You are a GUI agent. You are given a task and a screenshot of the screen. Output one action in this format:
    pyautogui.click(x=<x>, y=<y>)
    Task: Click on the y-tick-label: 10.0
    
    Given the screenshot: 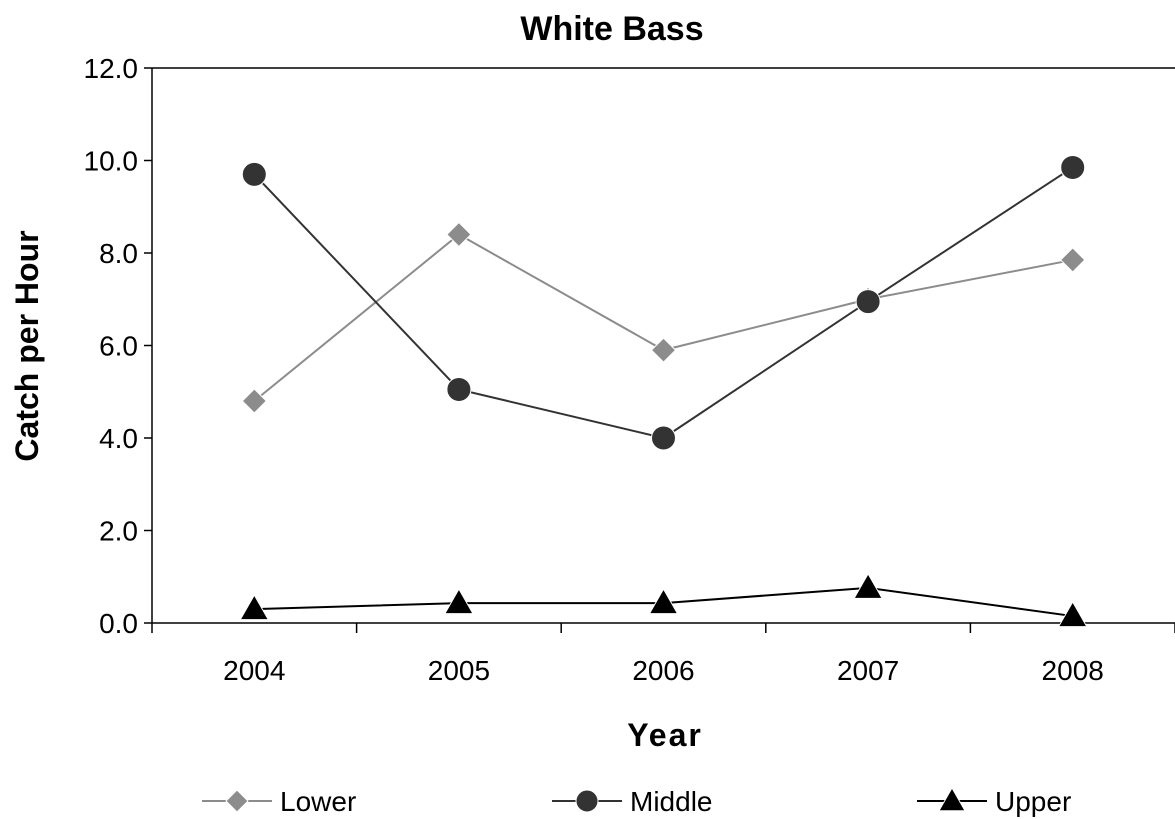 What is the action you would take?
    pyautogui.click(x=111, y=161)
    